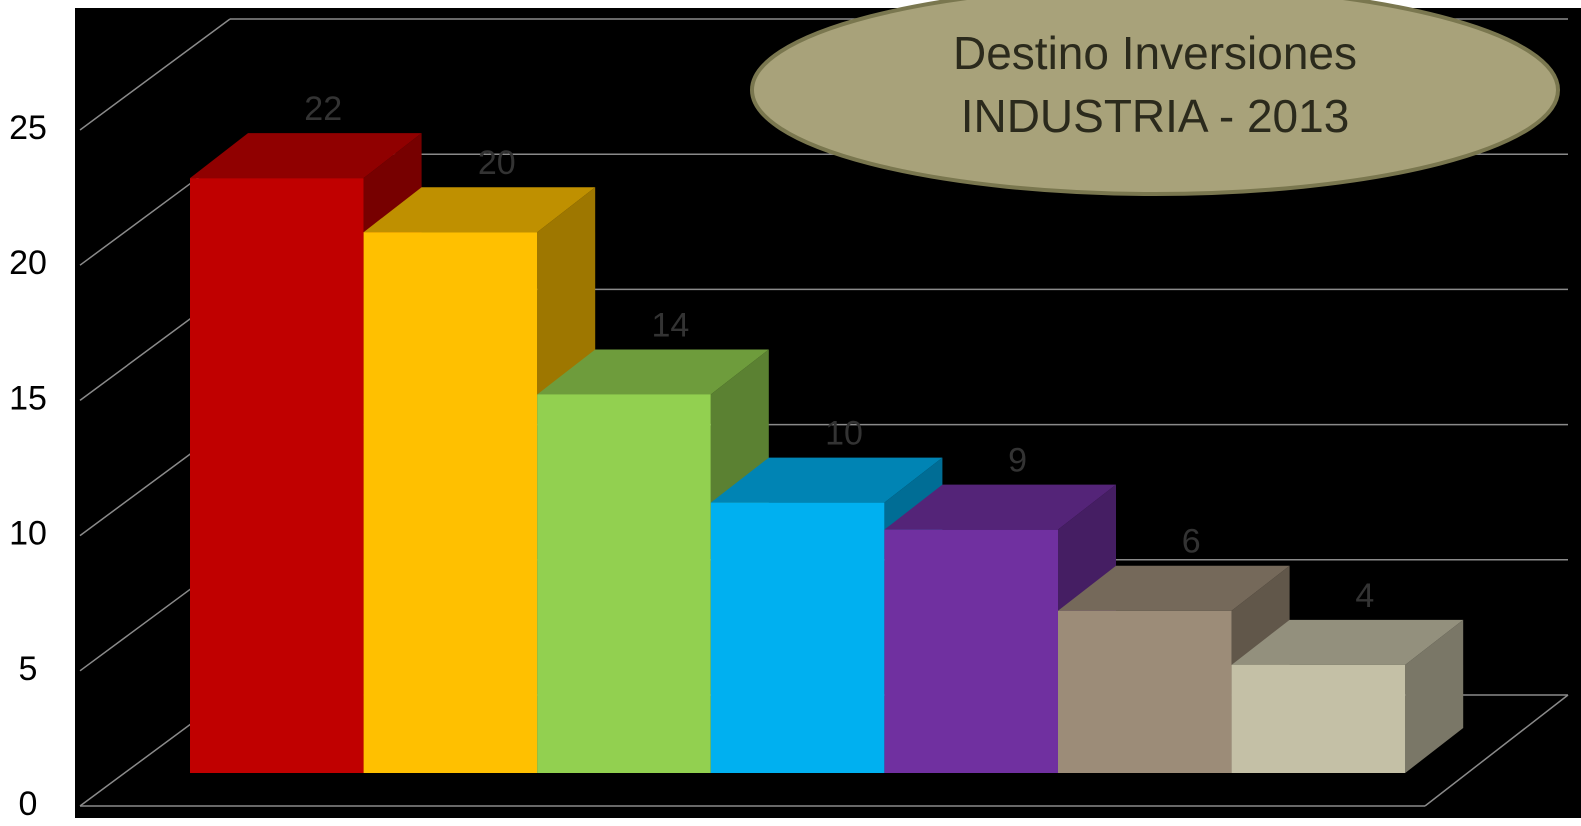 The height and width of the screenshot is (826, 1581). I want to click on floor-edge, so click(1496, 750).